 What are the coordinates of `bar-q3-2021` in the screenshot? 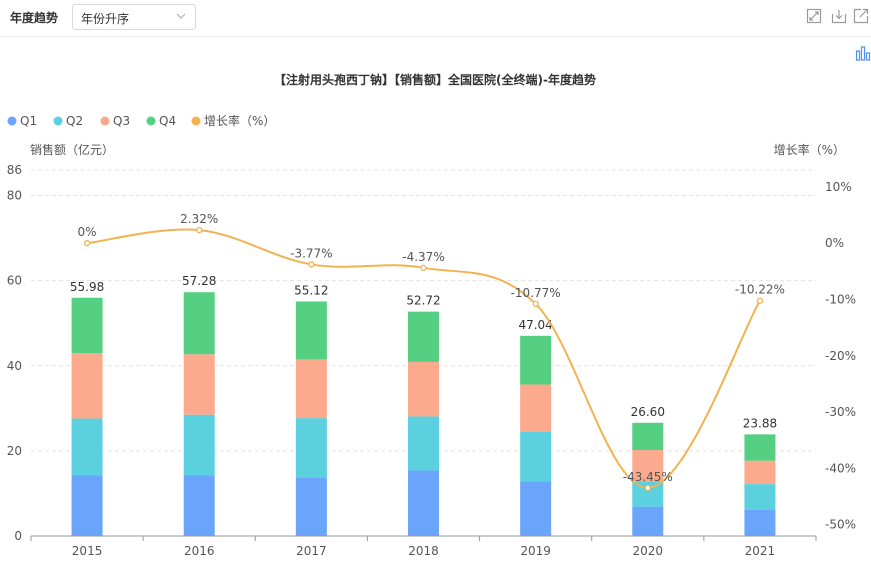 It's located at (760, 472).